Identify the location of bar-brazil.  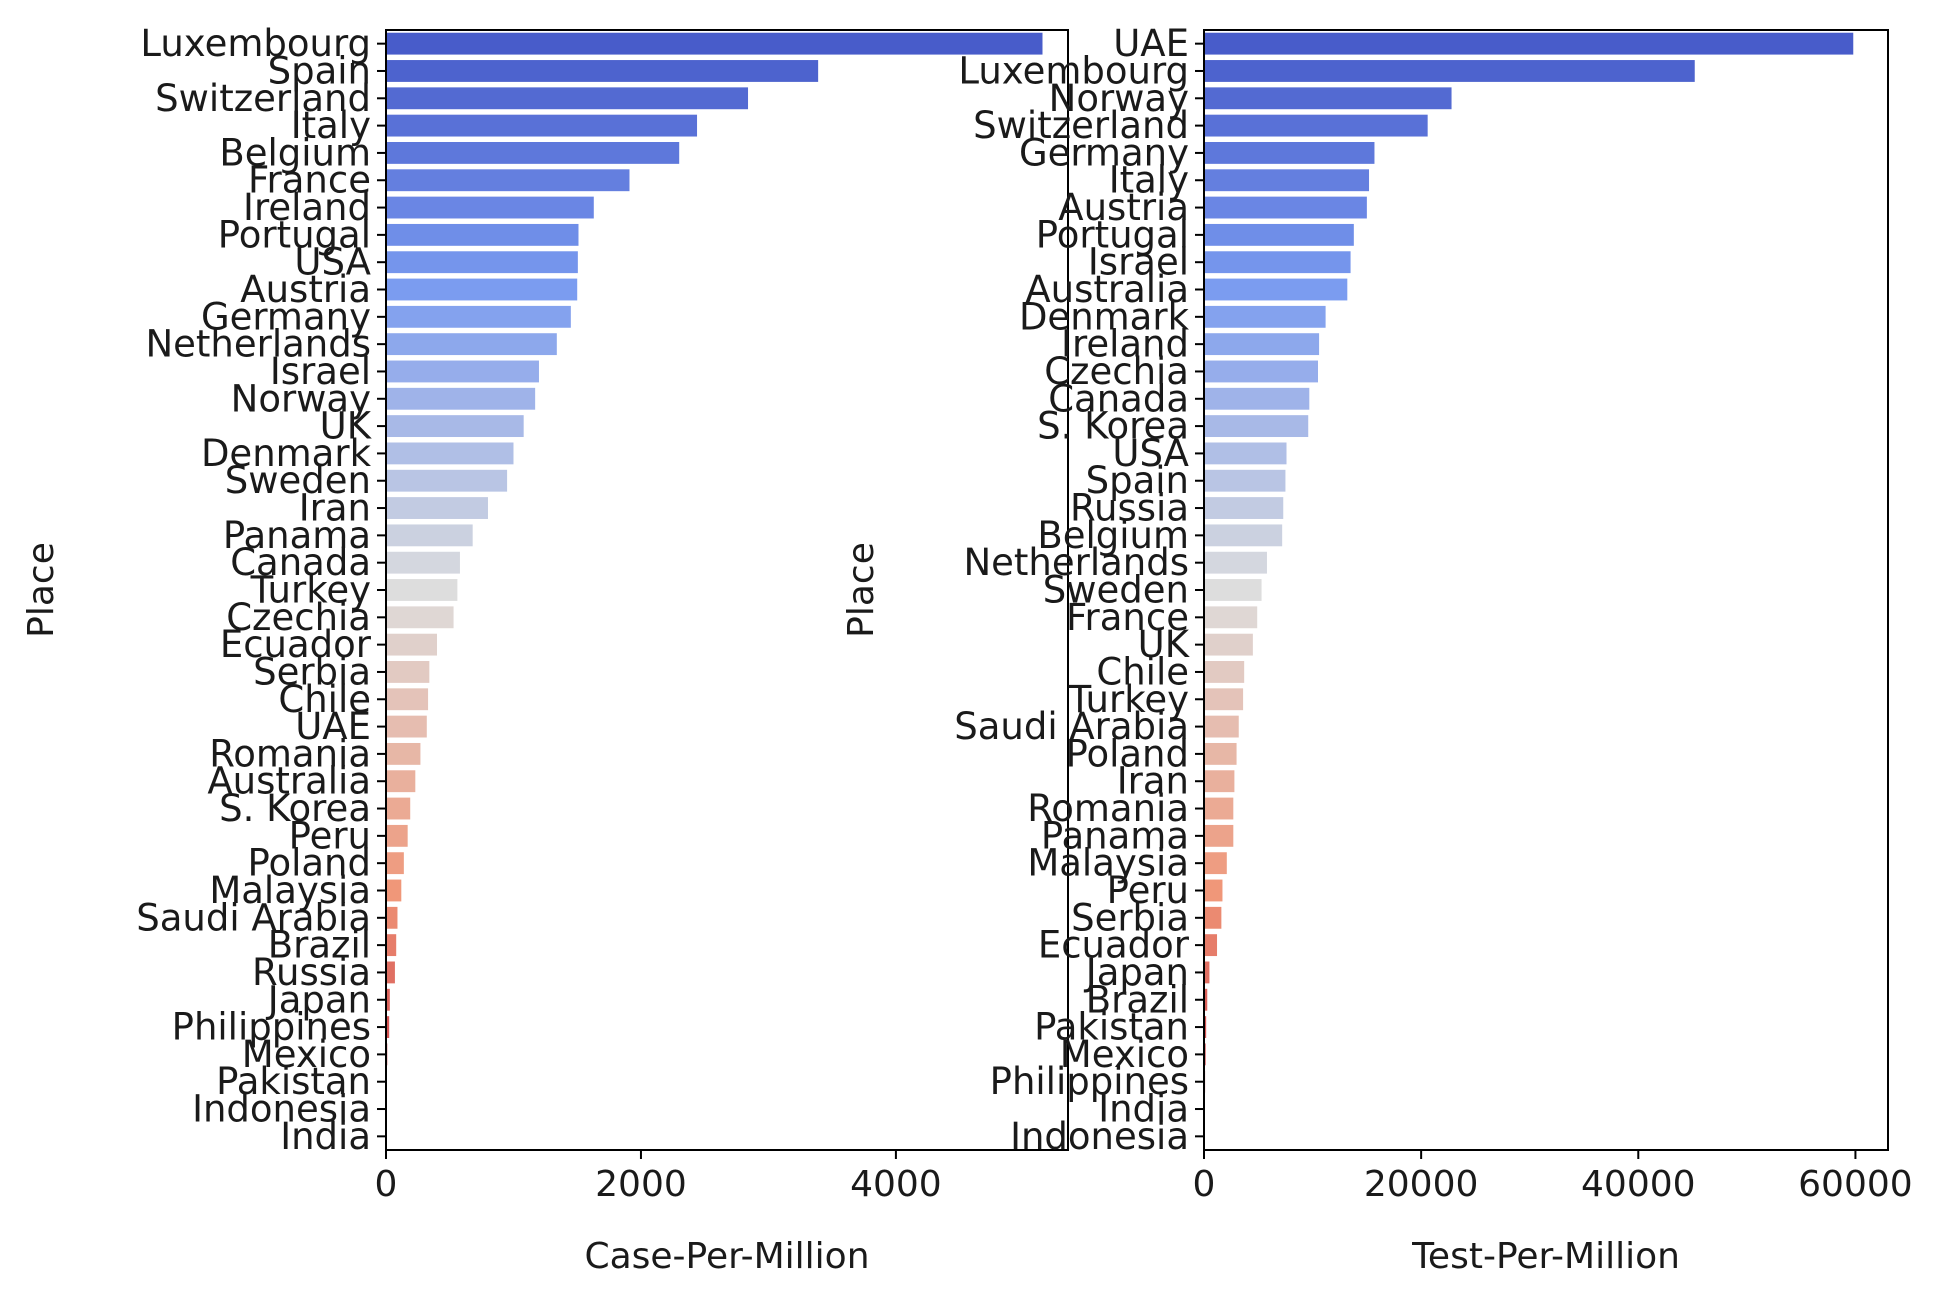
(391, 945).